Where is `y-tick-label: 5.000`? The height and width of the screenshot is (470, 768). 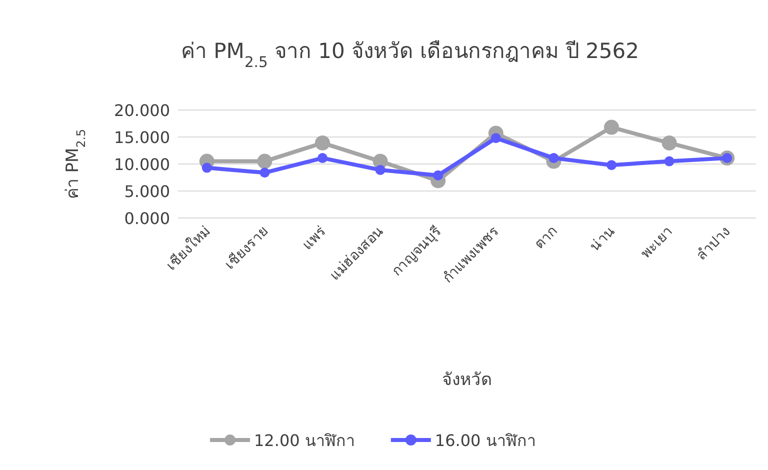
y-tick-label: 5.000 is located at coordinates (147, 191).